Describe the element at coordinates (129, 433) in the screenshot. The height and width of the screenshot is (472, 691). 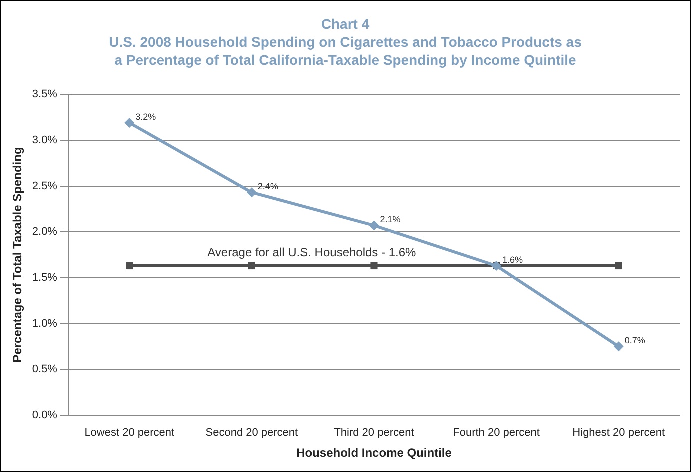
I see `x-tick-label: Lowest 20 percent` at that location.